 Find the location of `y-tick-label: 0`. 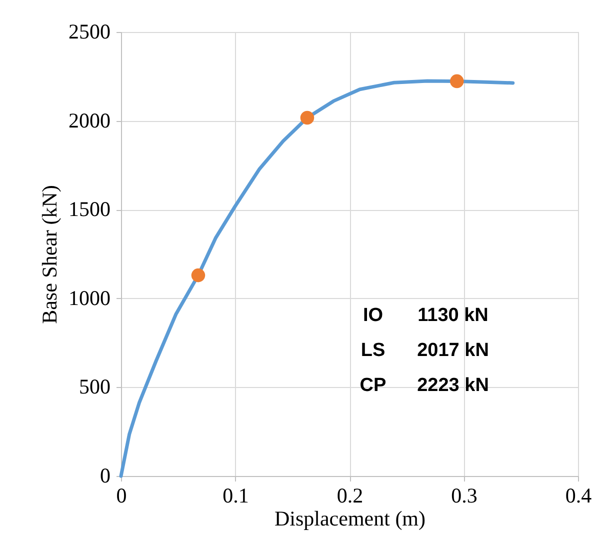

y-tick-label: 0 is located at coordinates (105, 476).